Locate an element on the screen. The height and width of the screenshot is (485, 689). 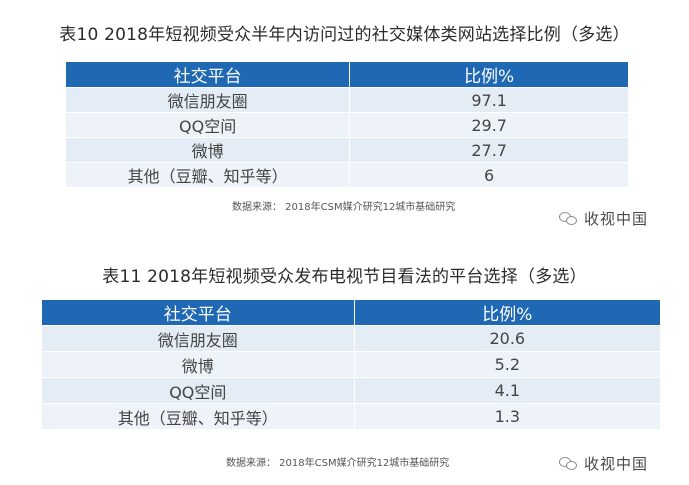
table-row: 其他（豆瓣、知乎等） 1.3 is located at coordinates (351, 416).